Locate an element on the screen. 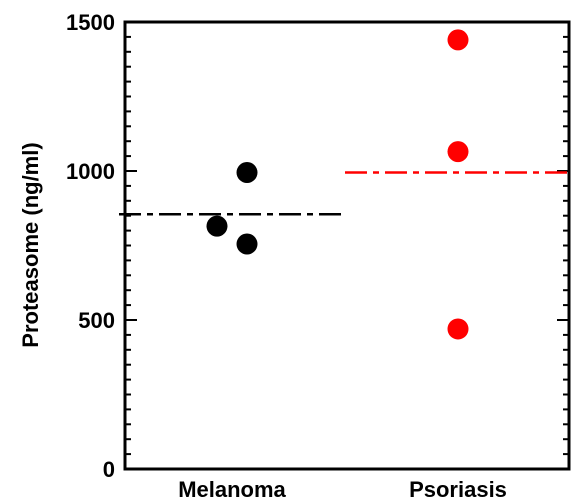 This screenshot has width=573, height=503. y-tick-label: 500 is located at coordinates (96, 320).